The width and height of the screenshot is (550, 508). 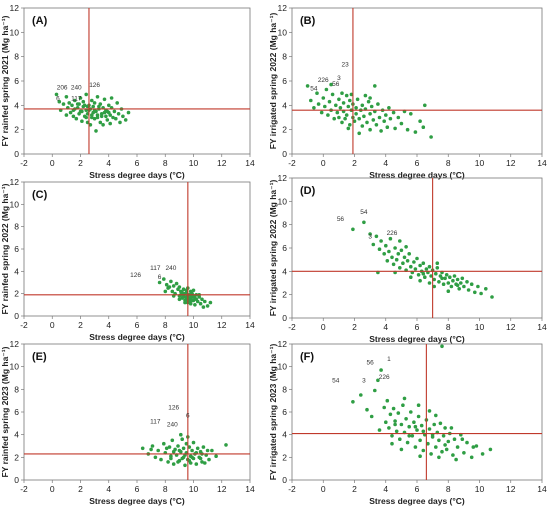 I want to click on panel-e-x-tick-label: 10, so click(x=194, y=489).